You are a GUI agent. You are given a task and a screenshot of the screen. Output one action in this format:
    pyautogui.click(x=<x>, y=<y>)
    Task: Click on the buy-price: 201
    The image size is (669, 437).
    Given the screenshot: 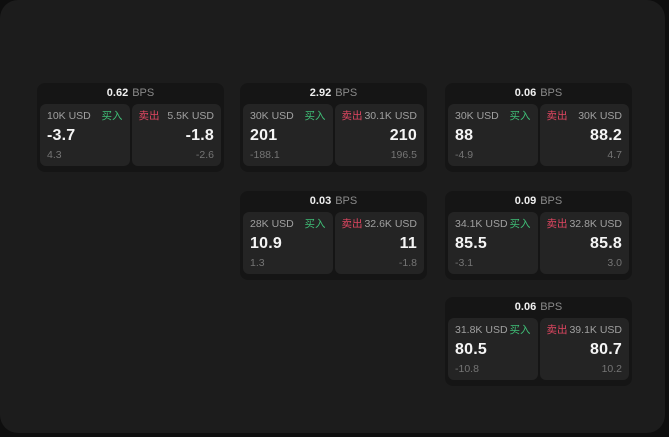 What is the action you would take?
    pyautogui.click(x=264, y=135)
    